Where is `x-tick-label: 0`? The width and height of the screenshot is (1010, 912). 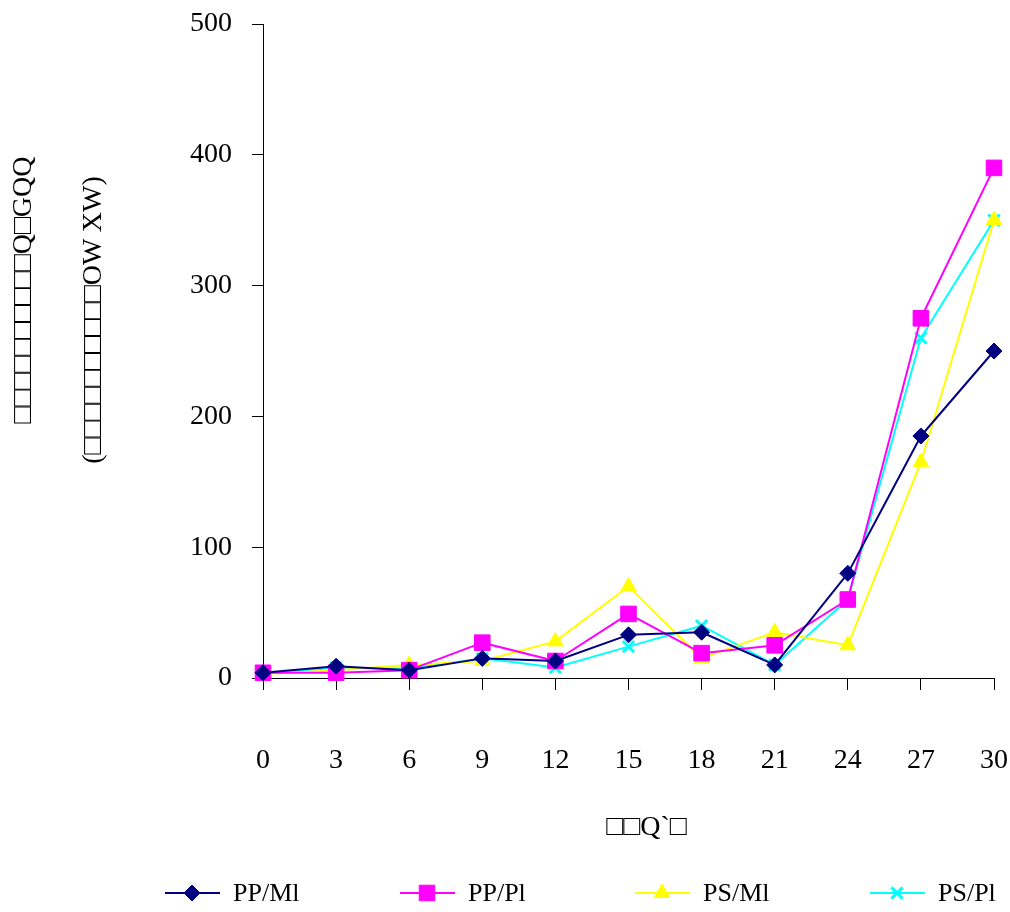
x-tick-label: 0 is located at coordinates (263, 759).